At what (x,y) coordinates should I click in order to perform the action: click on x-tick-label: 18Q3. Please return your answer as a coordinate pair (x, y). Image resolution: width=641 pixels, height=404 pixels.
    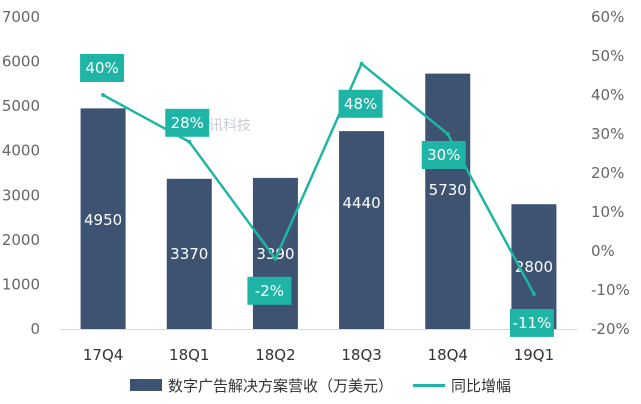
    Looking at the image, I should click on (361, 355).